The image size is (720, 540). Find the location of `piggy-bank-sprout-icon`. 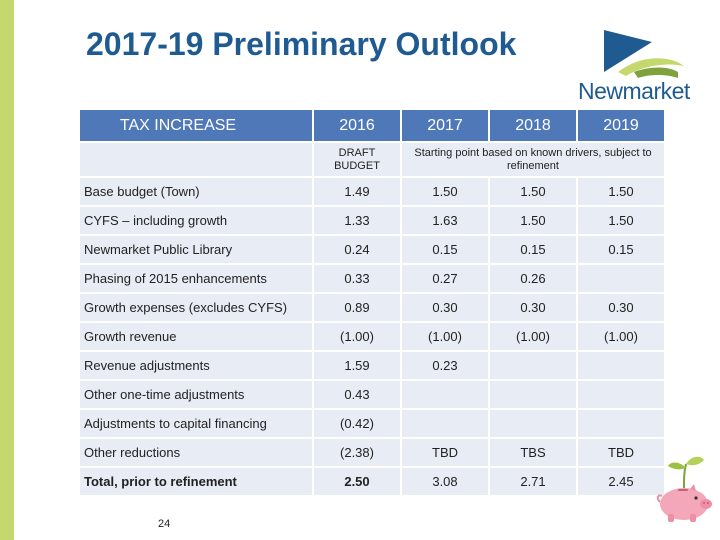

piggy-bank-sprout-icon is located at coordinates (684, 489).